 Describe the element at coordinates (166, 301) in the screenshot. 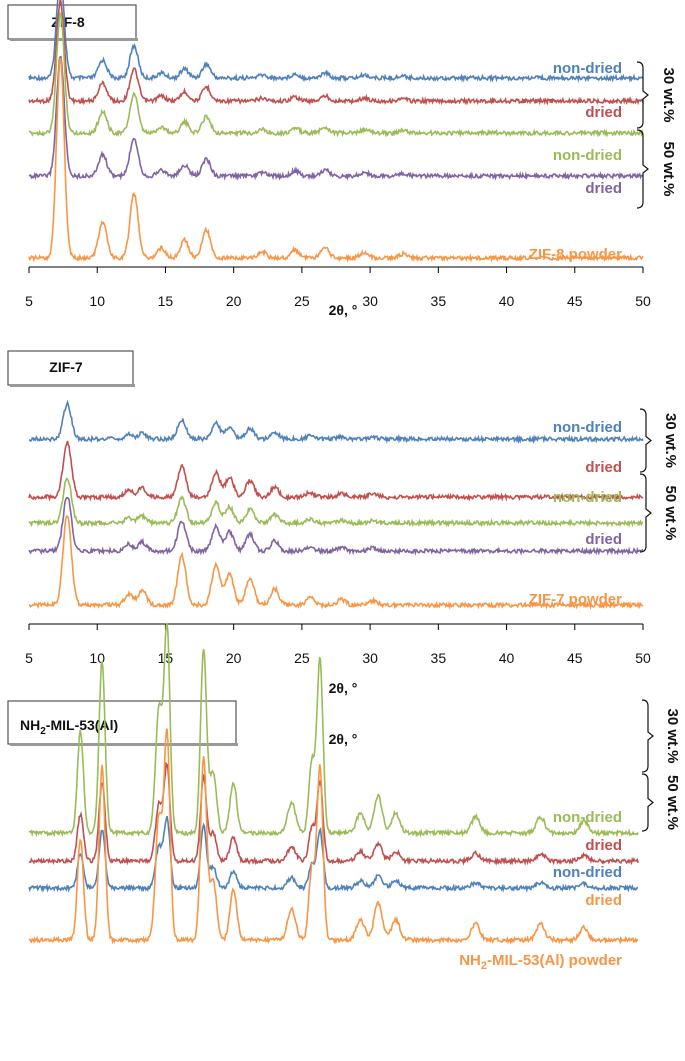

I see `x-tick-label: 15` at that location.